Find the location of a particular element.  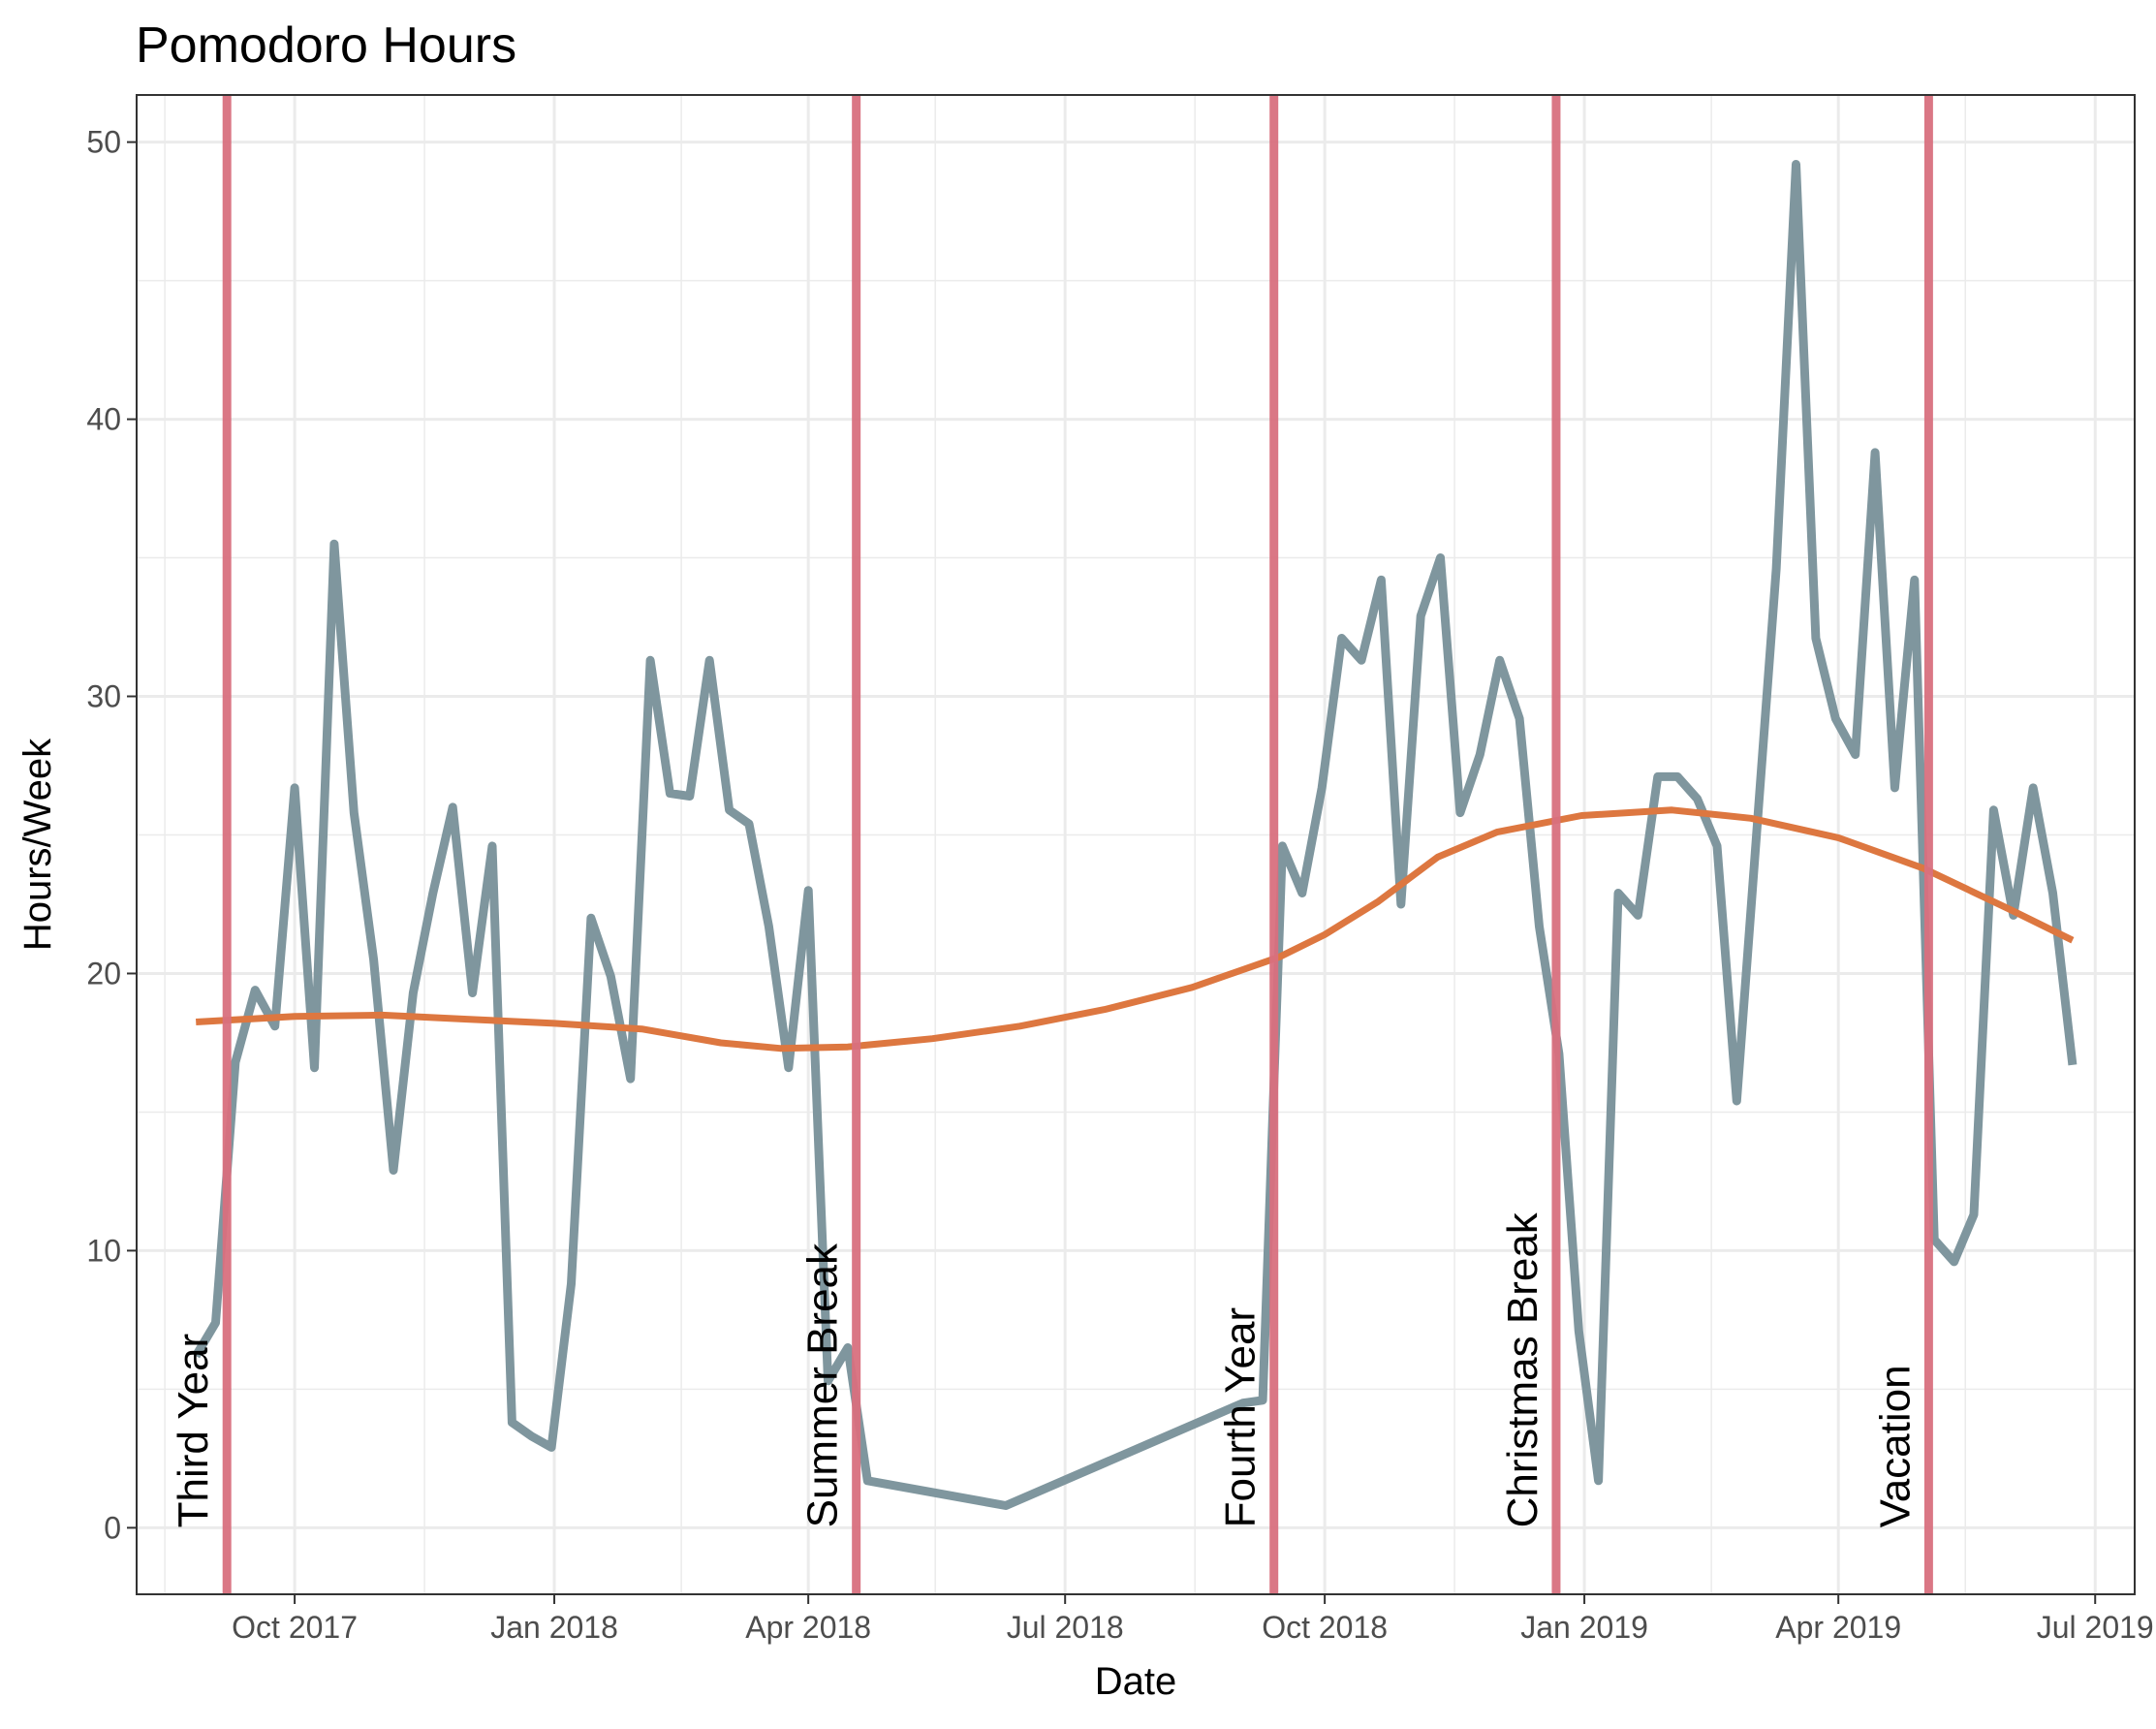

y-tick-label: 50 is located at coordinates (104, 142).